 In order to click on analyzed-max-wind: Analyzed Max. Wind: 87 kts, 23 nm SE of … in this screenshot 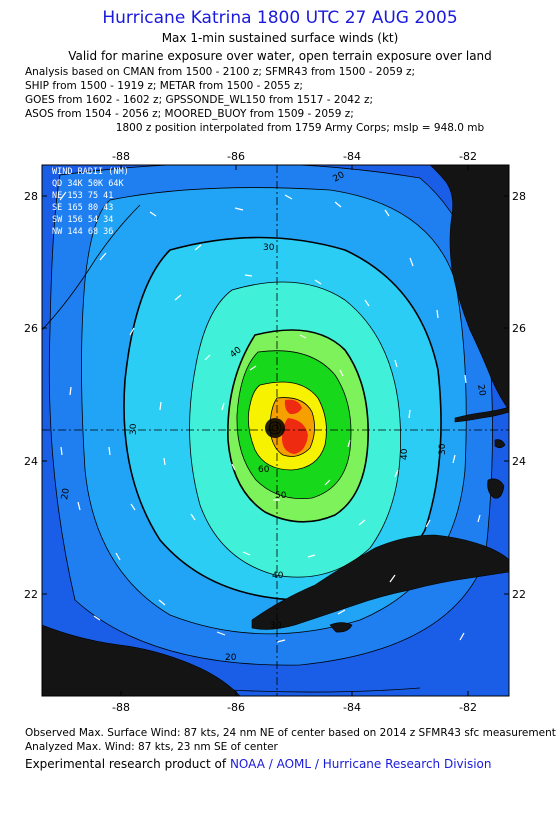, I will do `click(151, 747)`.